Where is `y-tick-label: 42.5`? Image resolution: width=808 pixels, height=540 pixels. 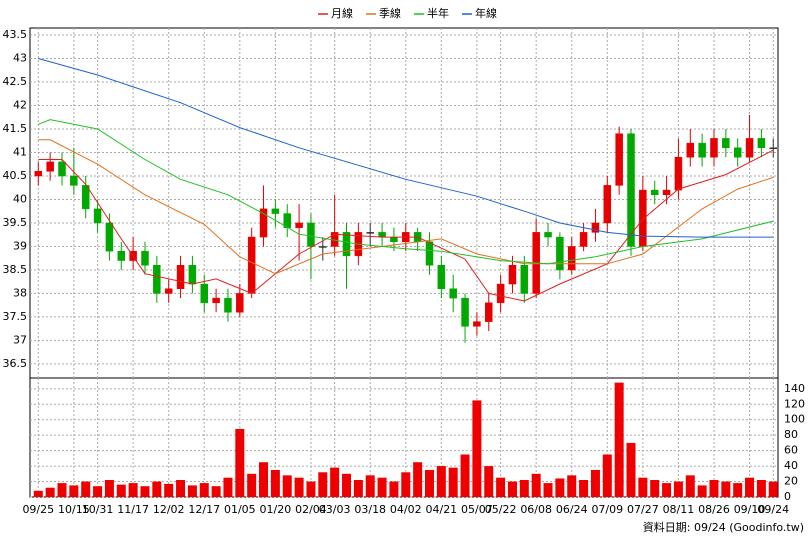 y-tick-label: 42.5 is located at coordinates (15, 81).